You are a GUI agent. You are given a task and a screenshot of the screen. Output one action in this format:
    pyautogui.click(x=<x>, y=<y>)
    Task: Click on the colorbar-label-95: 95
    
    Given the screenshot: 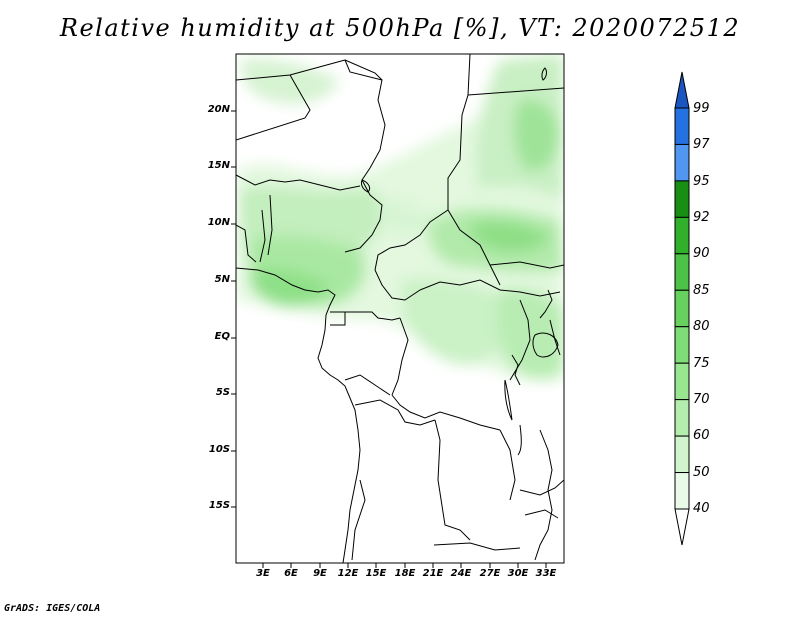 What is the action you would take?
    pyautogui.click(x=701, y=181)
    